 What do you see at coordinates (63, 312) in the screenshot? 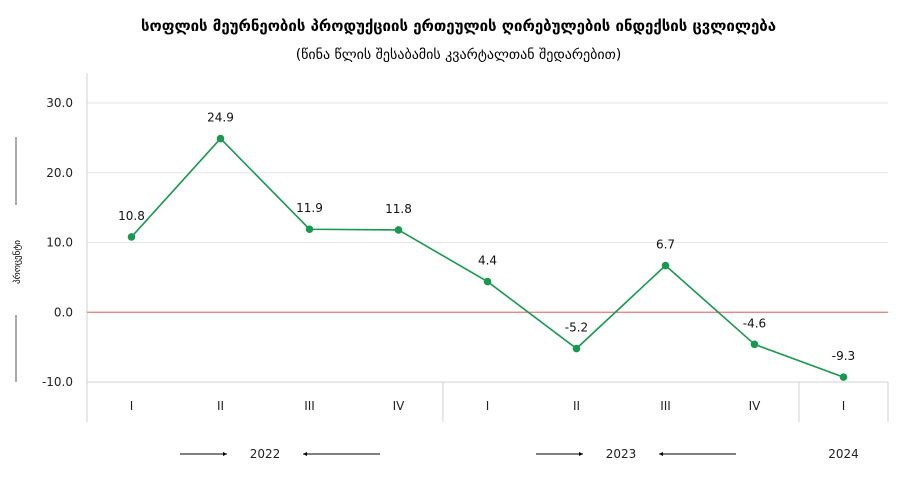
I see `y-tick-label: 0.0` at bounding box center [63, 312].